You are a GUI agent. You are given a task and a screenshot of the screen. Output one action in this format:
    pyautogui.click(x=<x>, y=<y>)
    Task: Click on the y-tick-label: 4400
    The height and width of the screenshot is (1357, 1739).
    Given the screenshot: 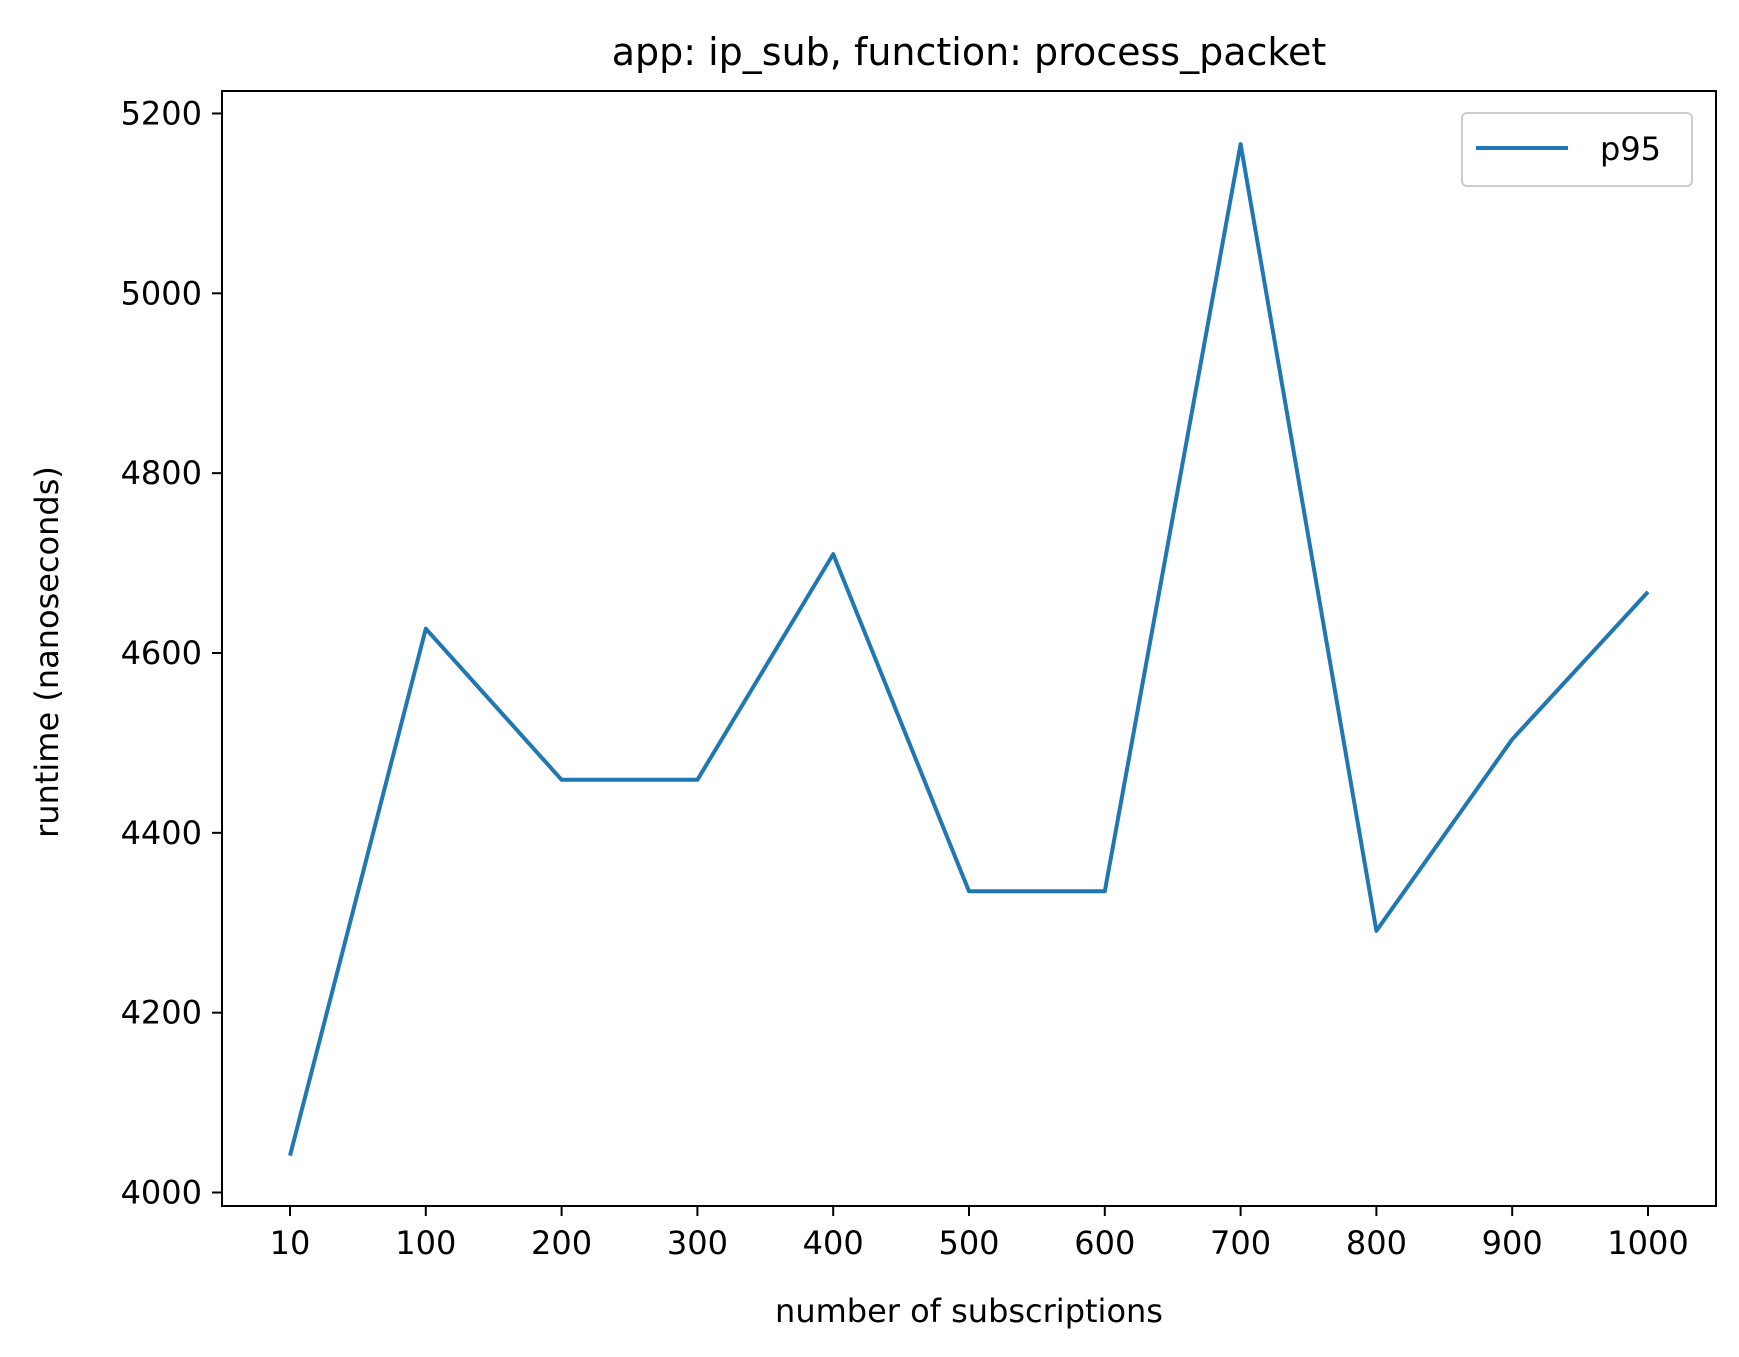 What is the action you would take?
    pyautogui.click(x=161, y=833)
    